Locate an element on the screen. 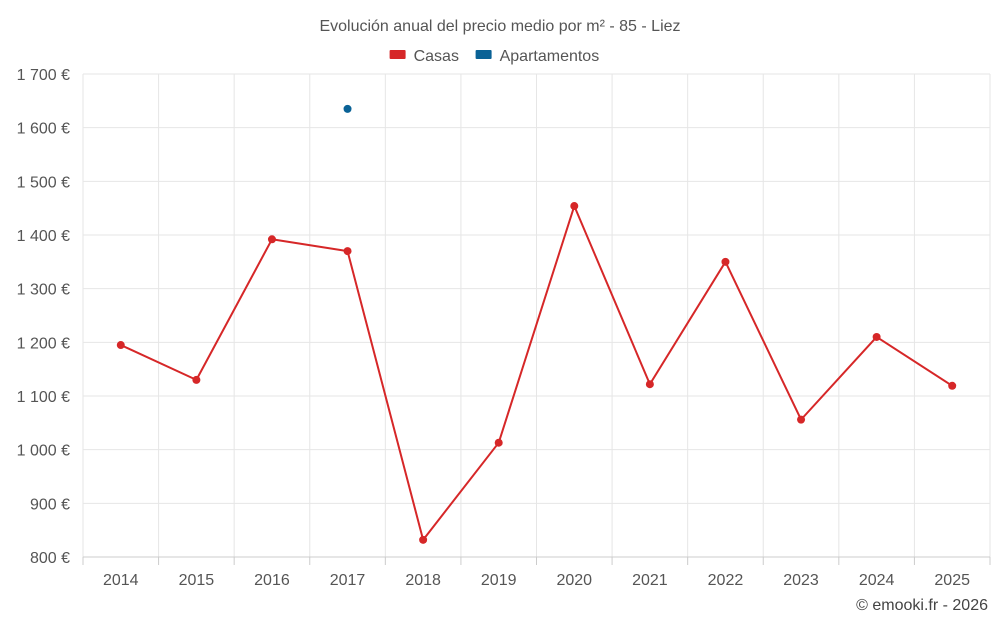 This screenshot has width=1000, height=625. y-tick-label: 1 600 € is located at coordinates (43, 129).